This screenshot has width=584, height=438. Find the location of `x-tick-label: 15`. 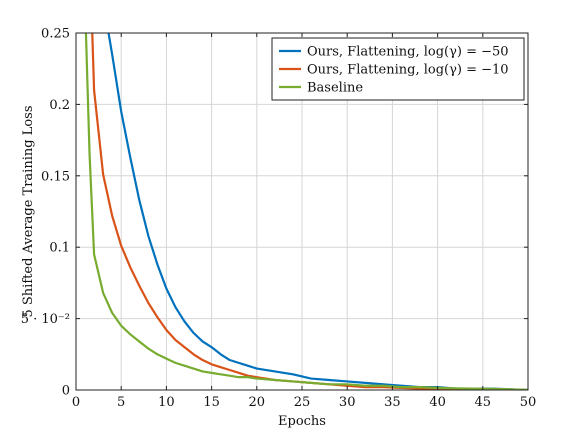

x-tick-label: 15 is located at coordinates (211, 402).